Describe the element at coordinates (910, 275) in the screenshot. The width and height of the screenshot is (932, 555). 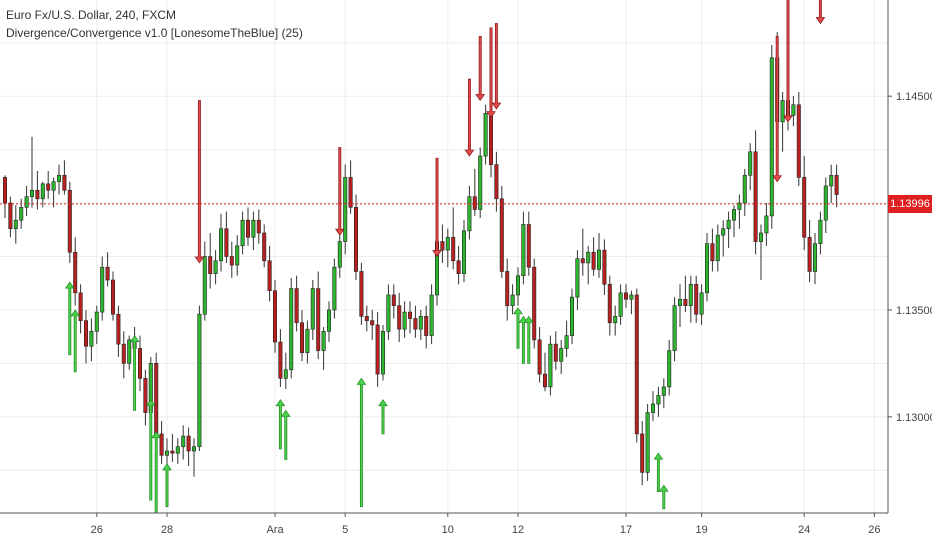
I see `price-axis` at that location.